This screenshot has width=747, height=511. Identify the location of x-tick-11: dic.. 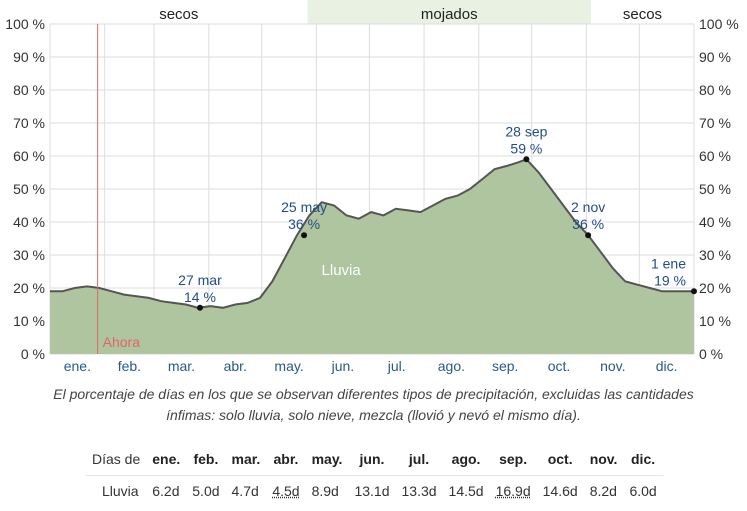
(667, 366).